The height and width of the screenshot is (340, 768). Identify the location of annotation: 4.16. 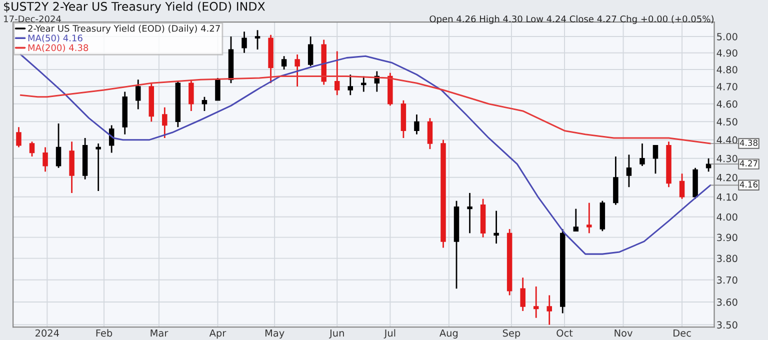
(749, 184).